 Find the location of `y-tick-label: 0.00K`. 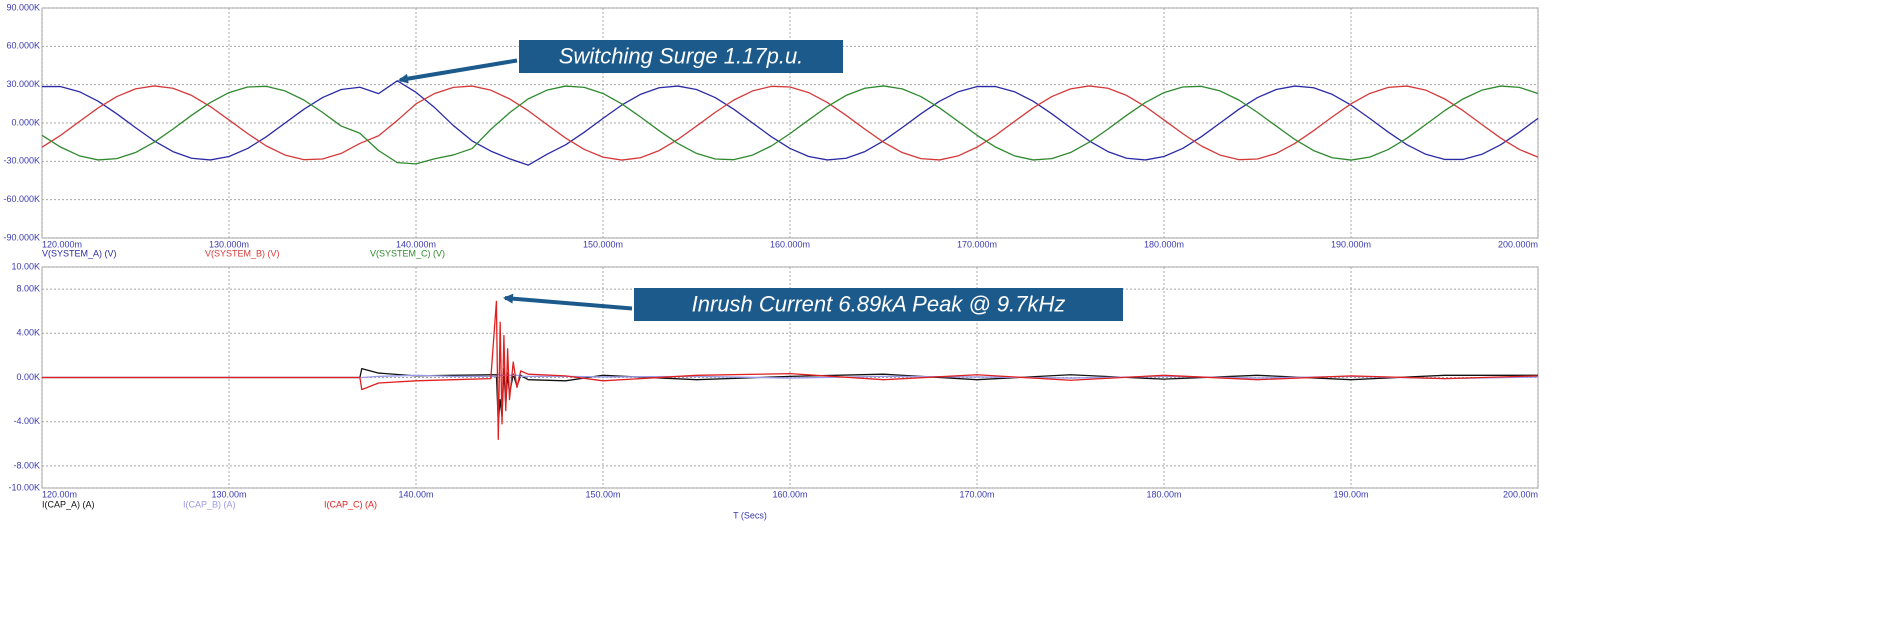

y-tick-label: 0.00K is located at coordinates (28, 377).